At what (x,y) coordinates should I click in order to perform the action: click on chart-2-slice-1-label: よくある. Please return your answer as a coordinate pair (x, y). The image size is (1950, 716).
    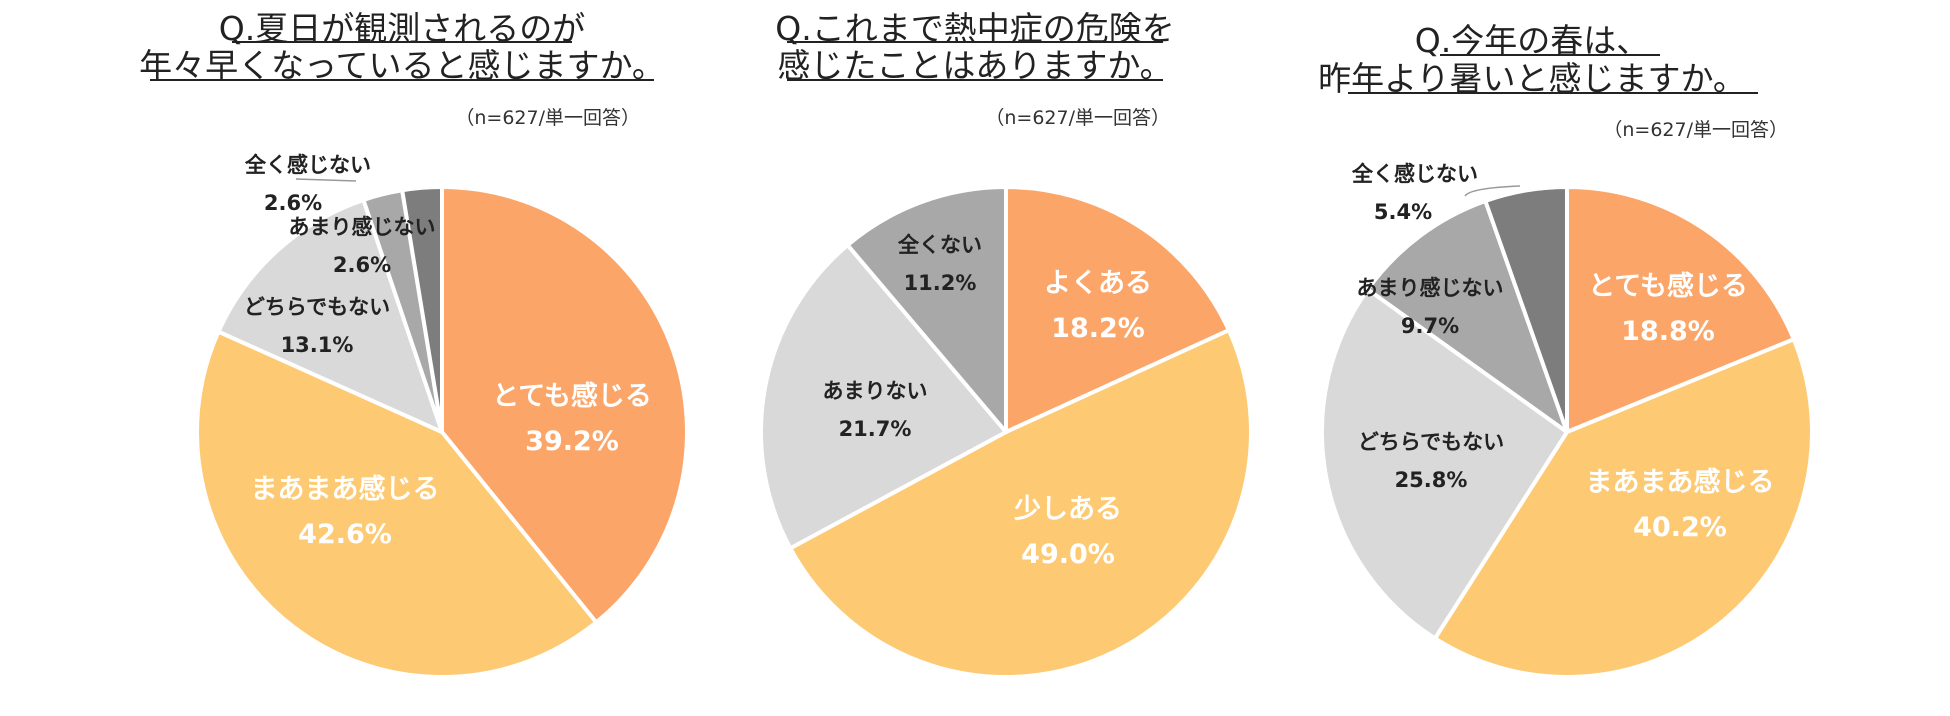
    Looking at the image, I should click on (1098, 283).